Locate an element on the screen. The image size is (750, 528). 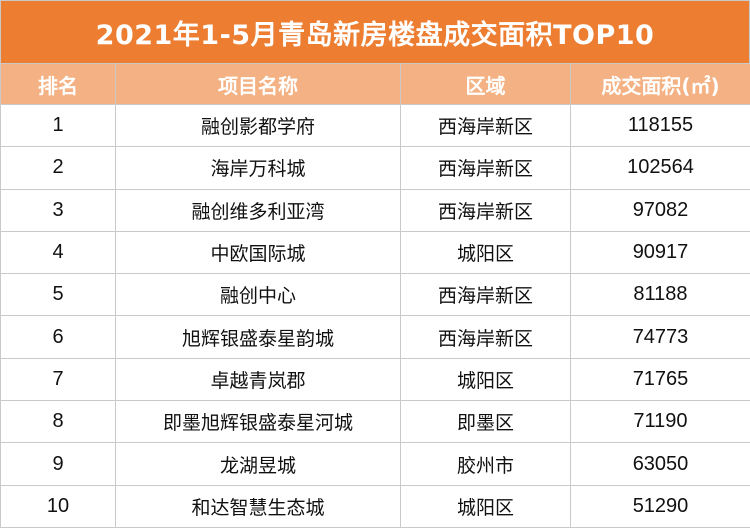
table-row: 5 融创中心 西海岸新区 81188 is located at coordinates (375, 295).